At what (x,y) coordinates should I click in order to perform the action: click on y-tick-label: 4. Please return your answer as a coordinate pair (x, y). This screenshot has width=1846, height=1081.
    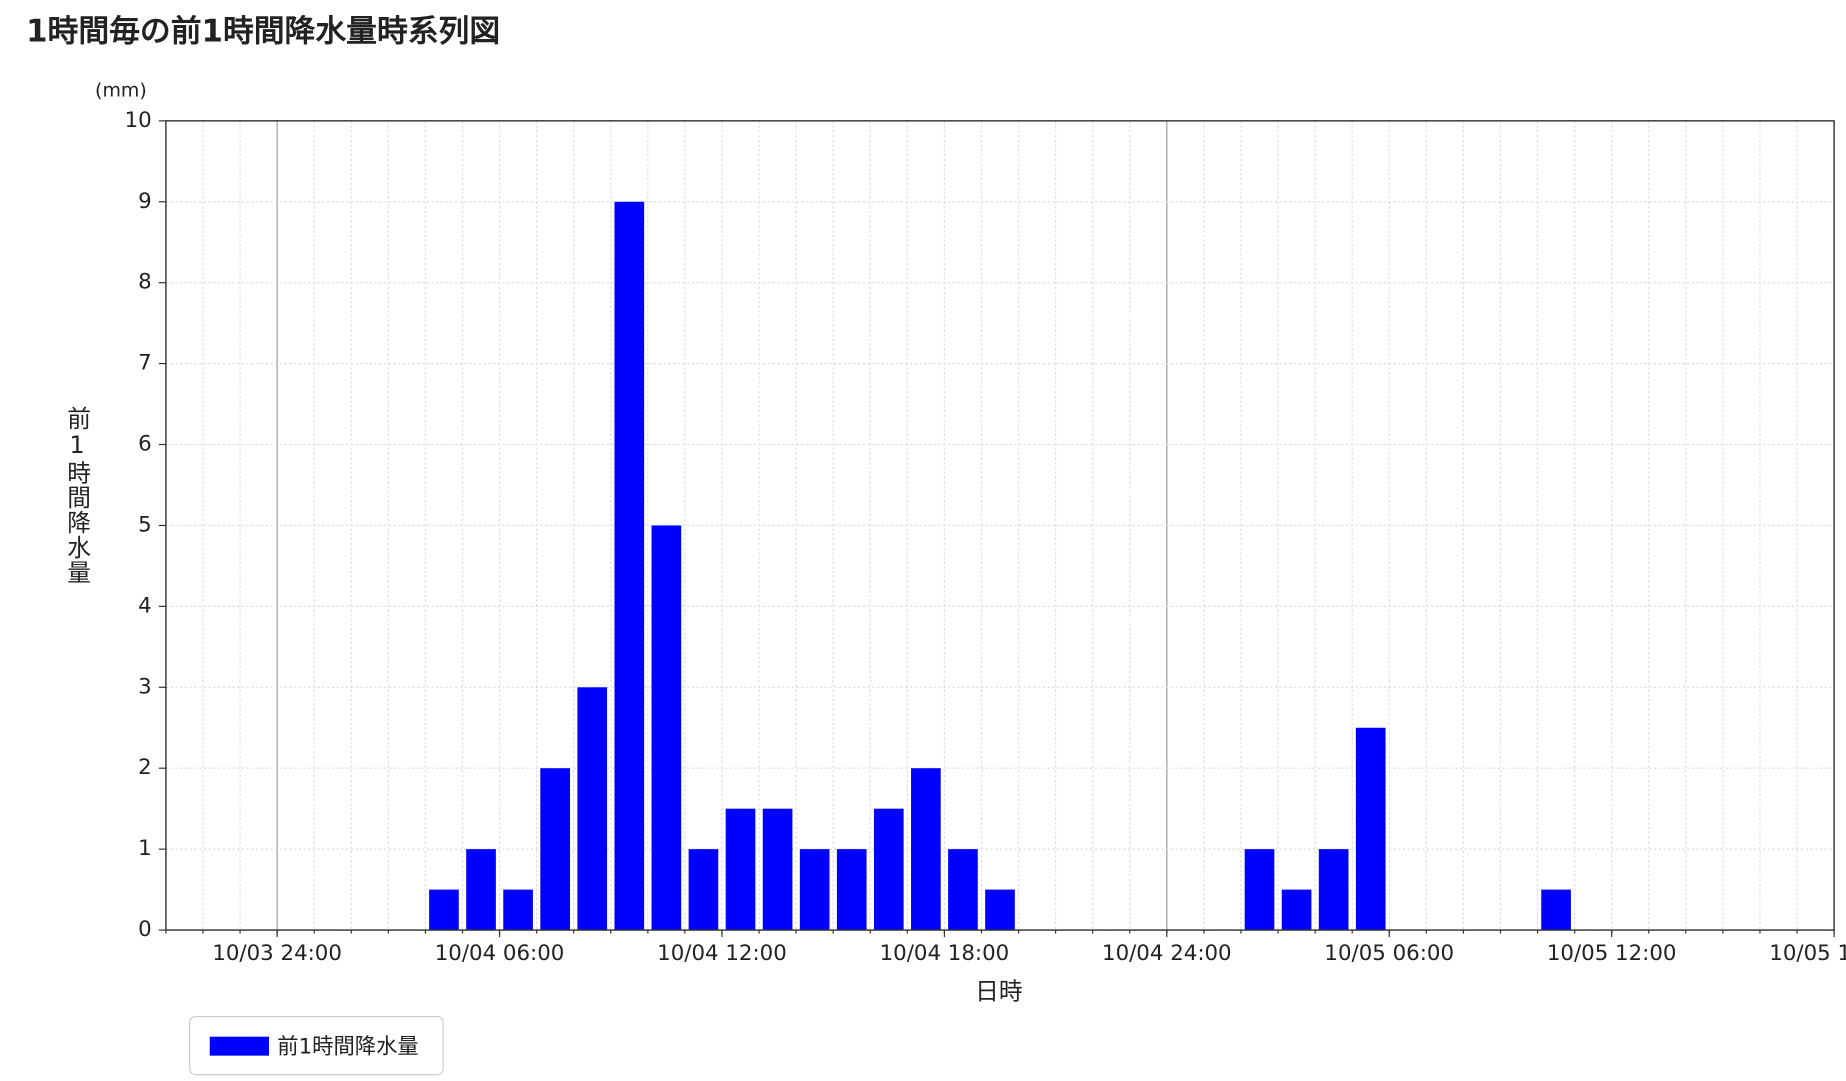
    Looking at the image, I should click on (145, 605).